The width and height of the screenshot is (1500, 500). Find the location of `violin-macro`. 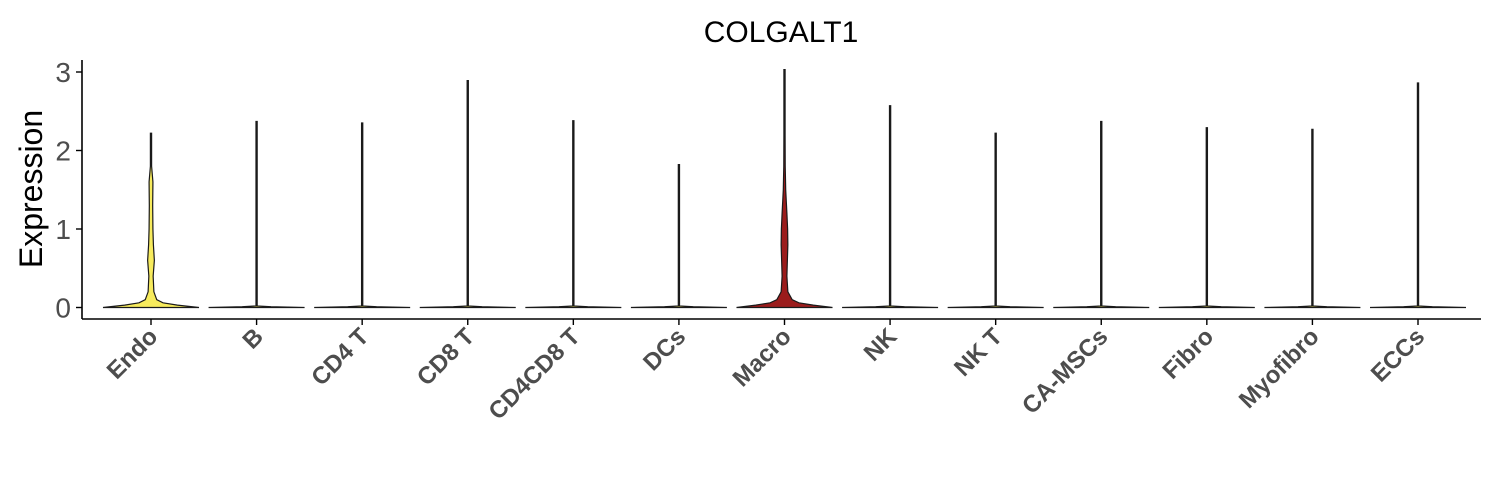

violin-macro is located at coordinates (784, 189).